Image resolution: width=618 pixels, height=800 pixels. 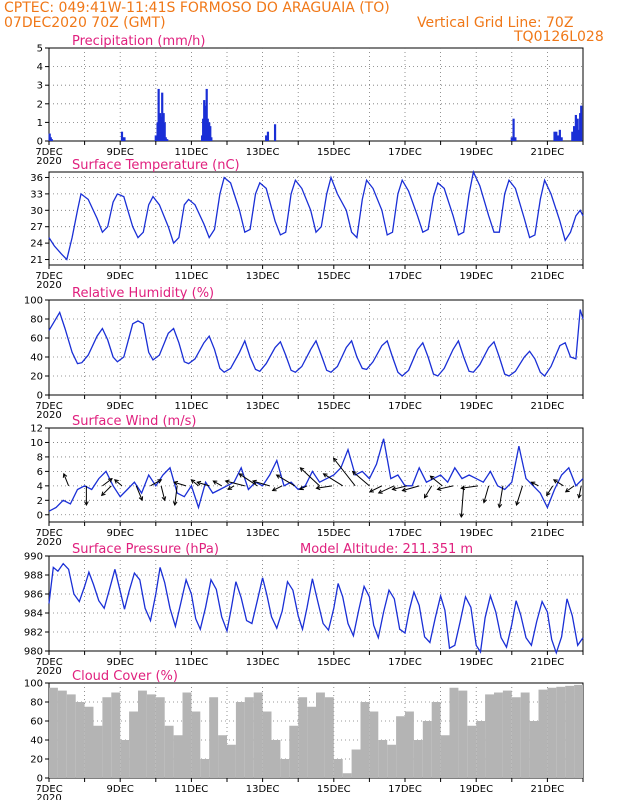 What do you see at coordinates (48, 161) in the screenshot?
I see `x-year-label: 2020` at bounding box center [48, 161].